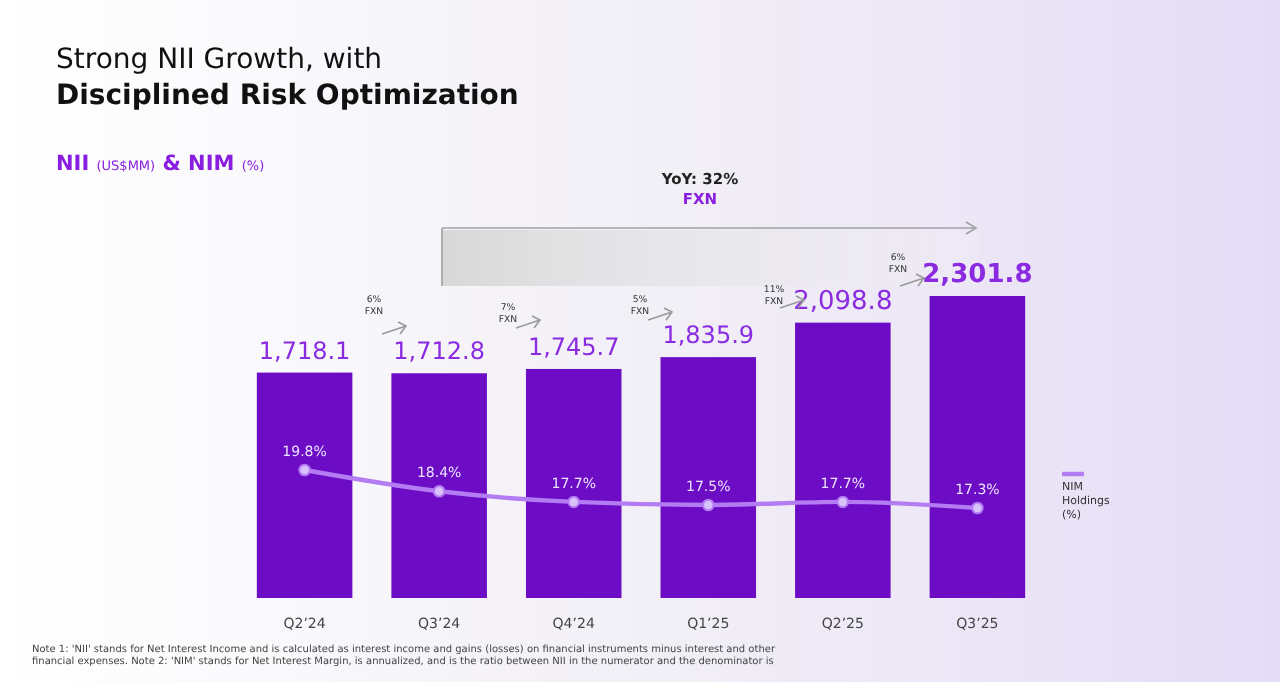 The image size is (1280, 682). Describe the element at coordinates (573, 346) in the screenshot. I see `data-label: 1,745.7` at that location.